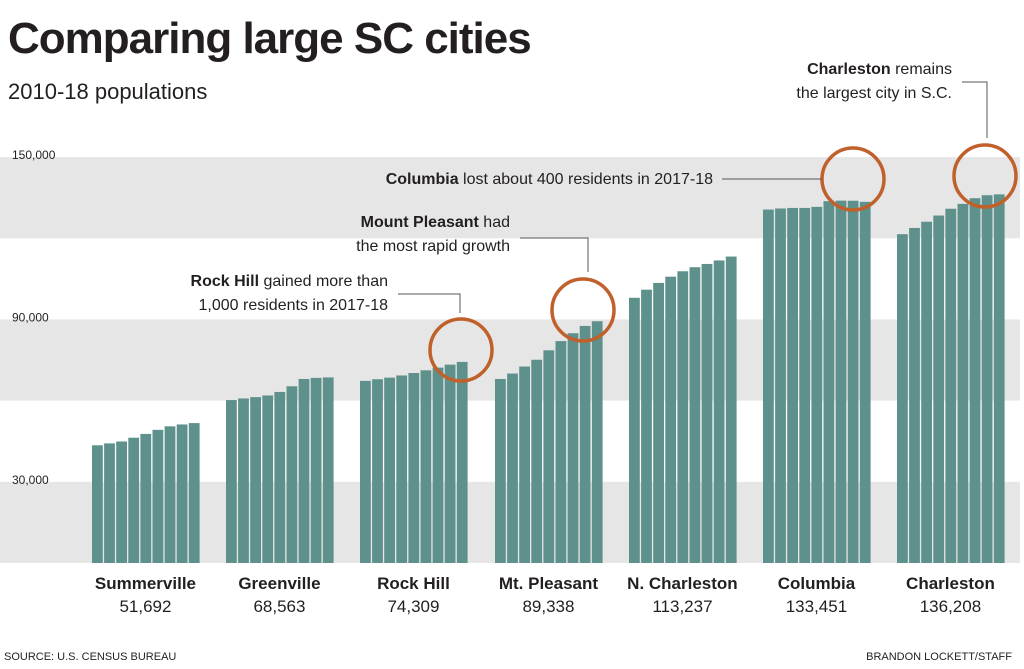 The height and width of the screenshot is (669, 1024). I want to click on y-tick-label: 150,000, so click(34, 155).